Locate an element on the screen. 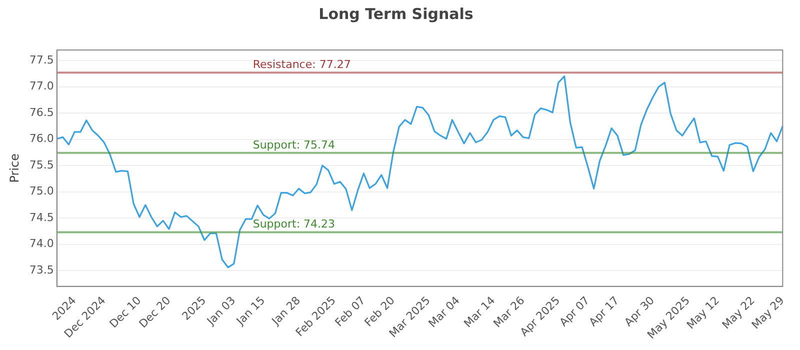 The width and height of the screenshot is (800, 350). x-tick-label: Apr 17 is located at coordinates (604, 311).